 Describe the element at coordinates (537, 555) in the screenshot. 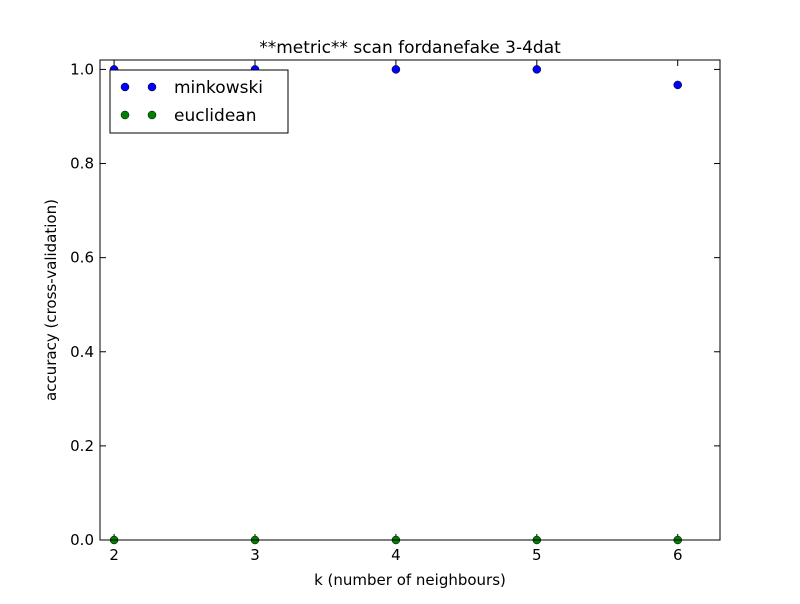

I see `x-tick-label: 5` at that location.